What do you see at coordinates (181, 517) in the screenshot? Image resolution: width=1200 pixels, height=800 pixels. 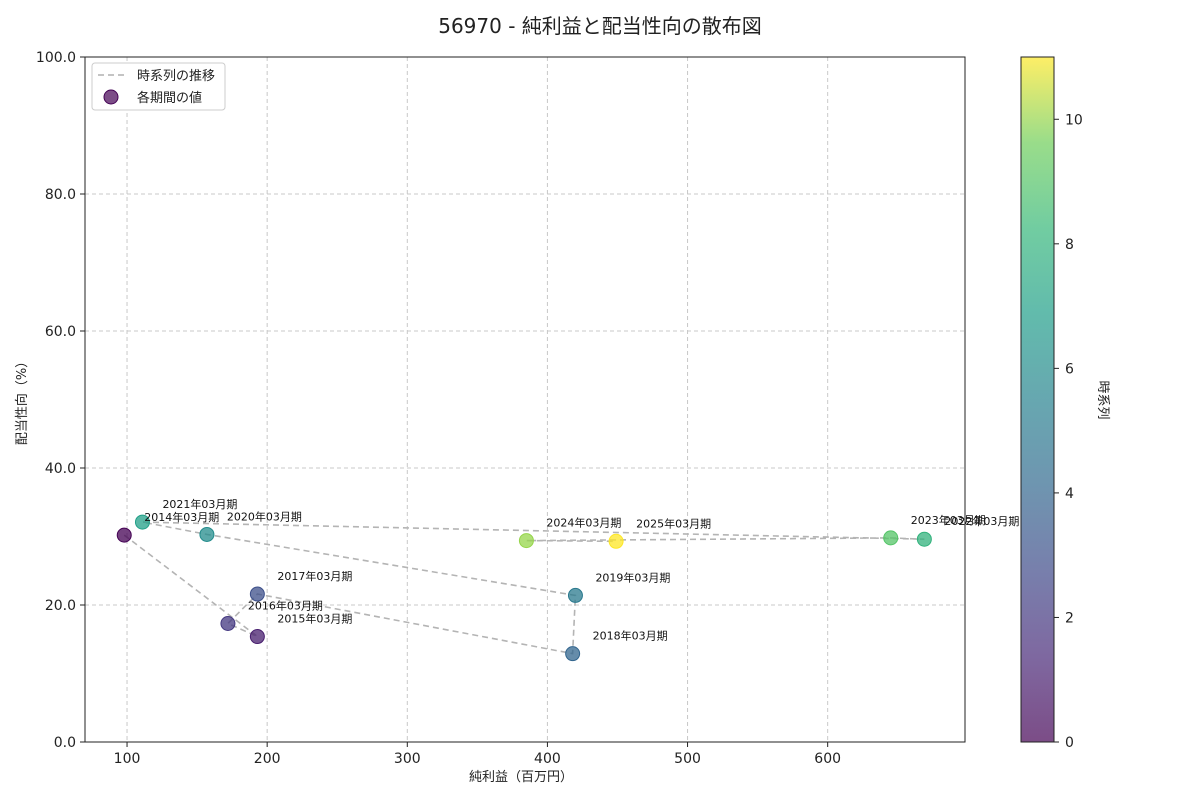 I see `point-label: 2014年03月期` at bounding box center [181, 517].